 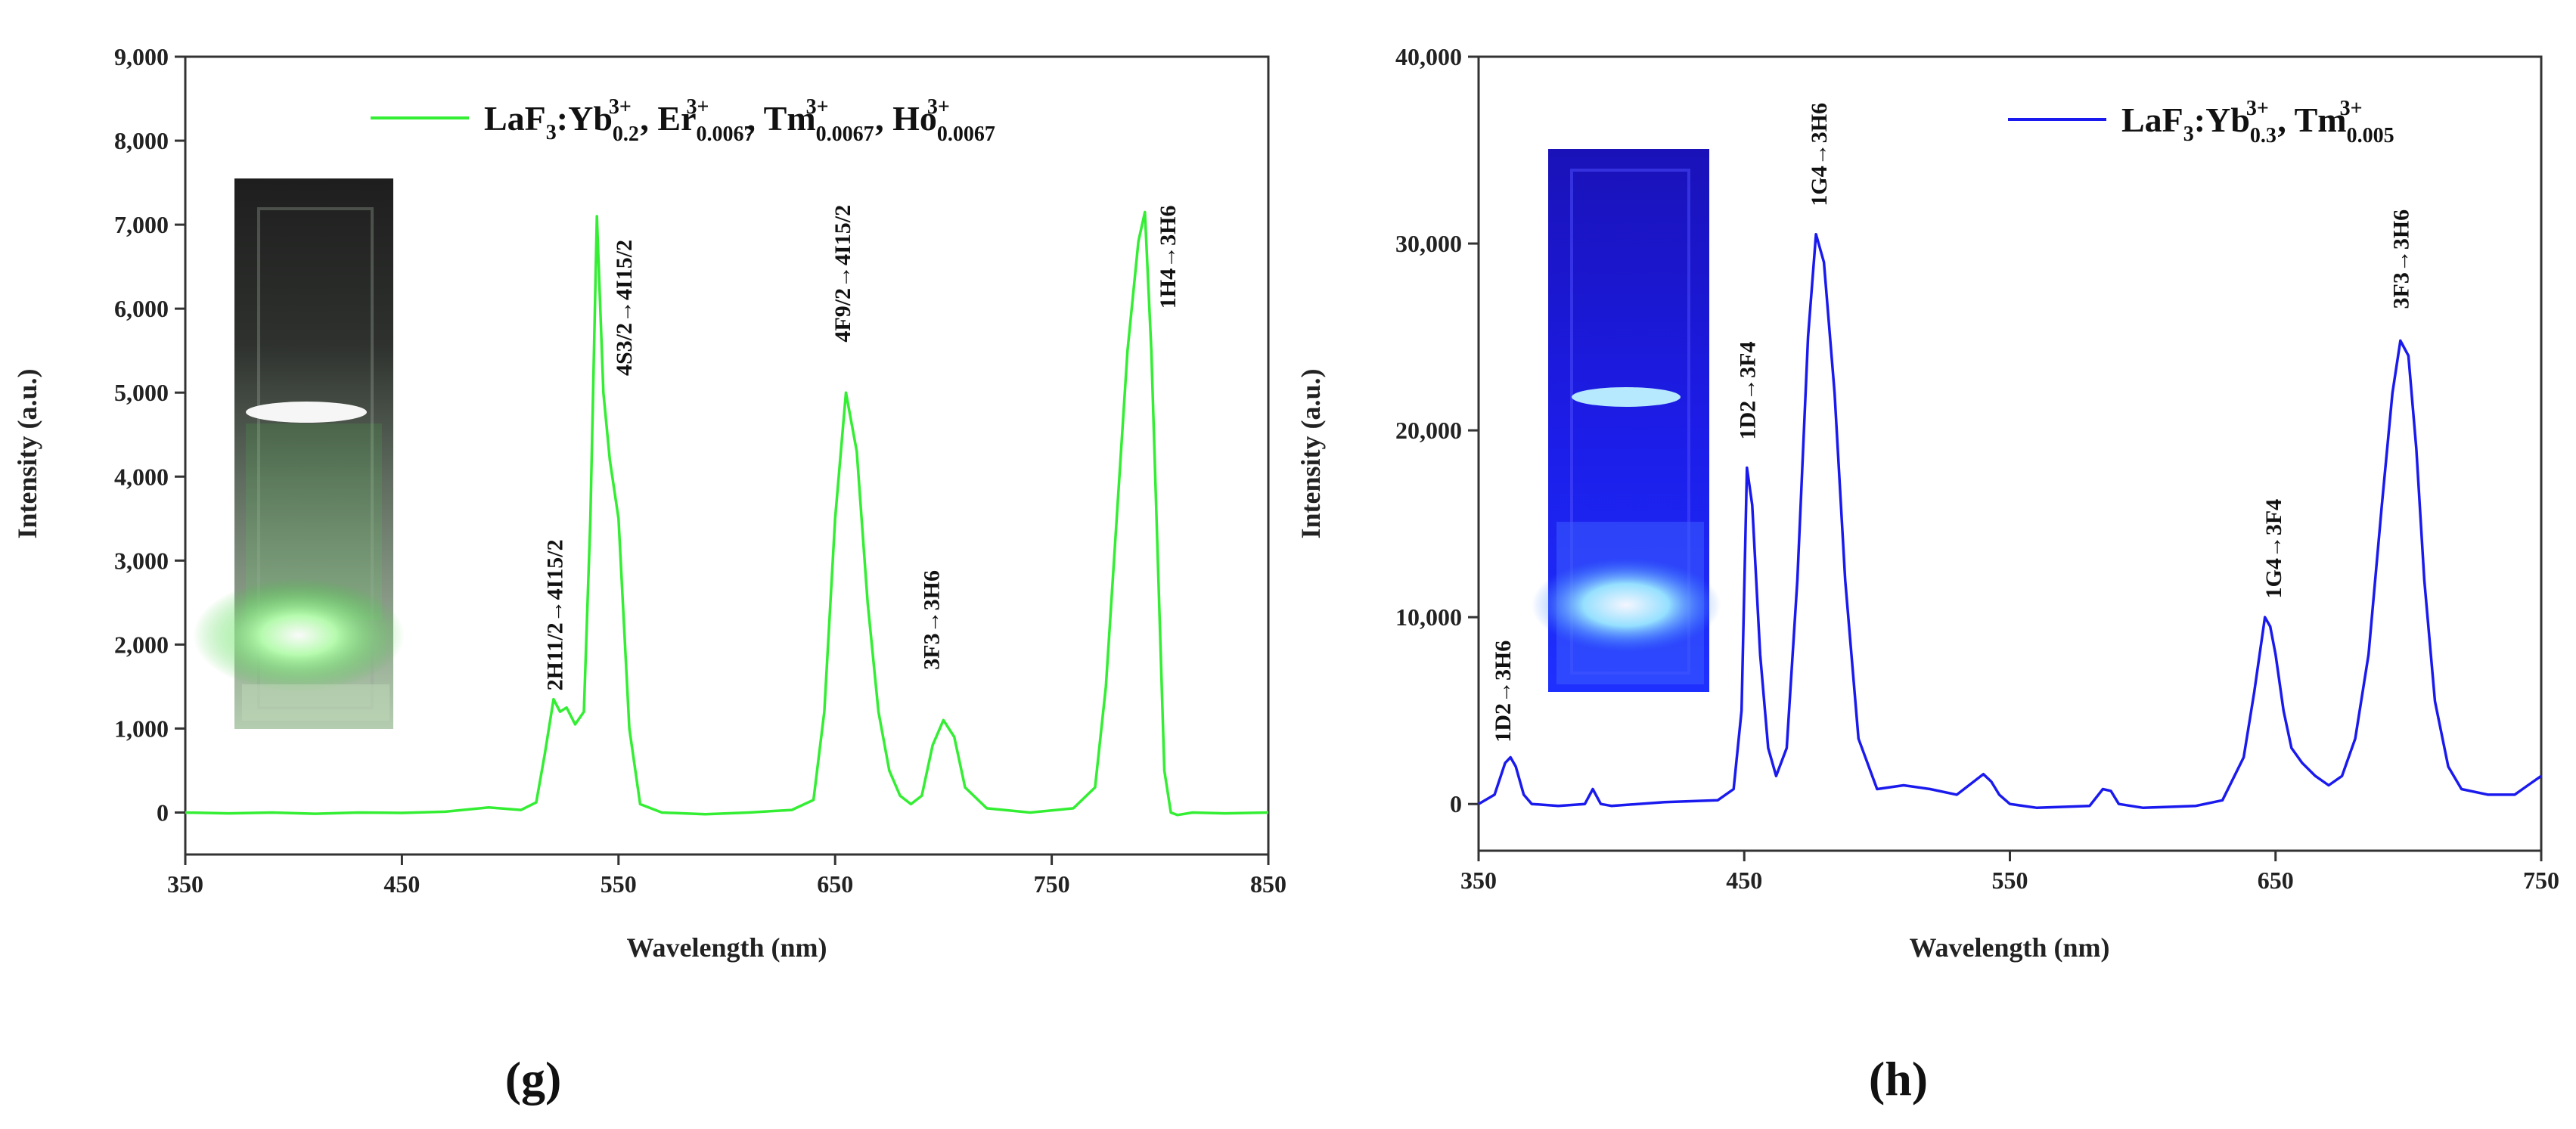 I want to click on y-tick-label-g-0: 0, so click(x=163, y=813).